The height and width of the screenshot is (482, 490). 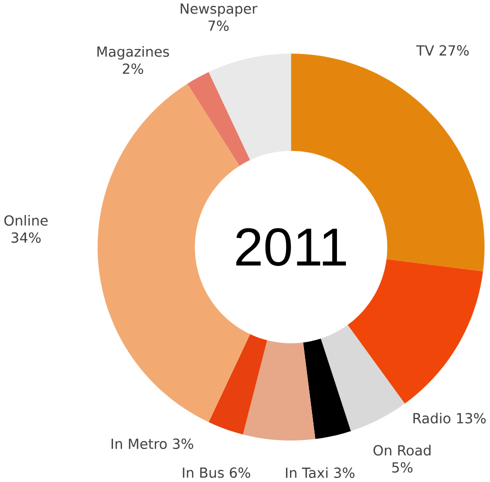 What do you see at coordinates (139, 444) in the screenshot?
I see `slice-label: In Metro` at bounding box center [139, 444].